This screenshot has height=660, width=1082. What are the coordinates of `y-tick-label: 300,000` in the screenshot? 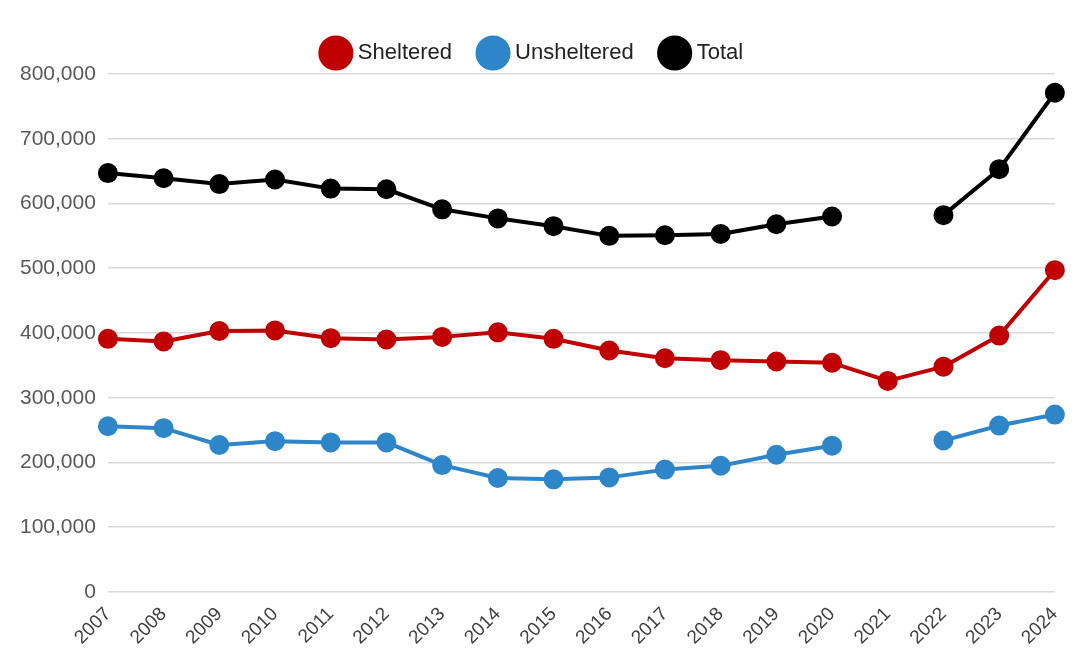 It's located at (57, 396).